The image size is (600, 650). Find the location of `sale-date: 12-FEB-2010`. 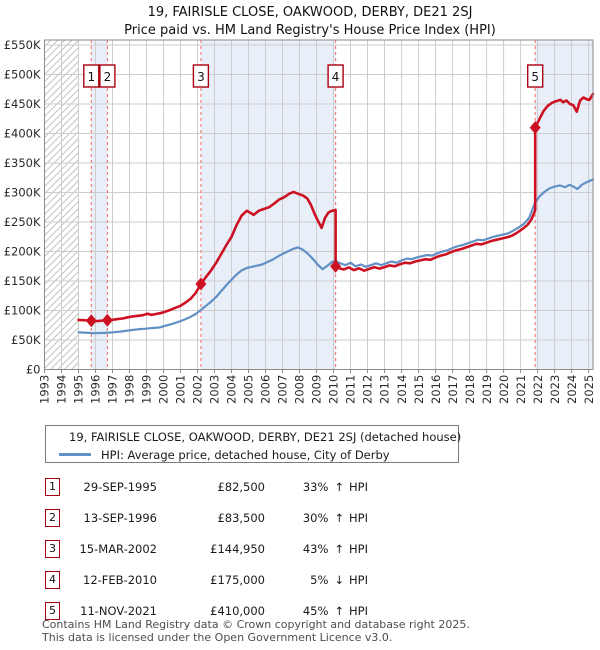

sale-date: 12-FEB-2010 is located at coordinates (120, 579).